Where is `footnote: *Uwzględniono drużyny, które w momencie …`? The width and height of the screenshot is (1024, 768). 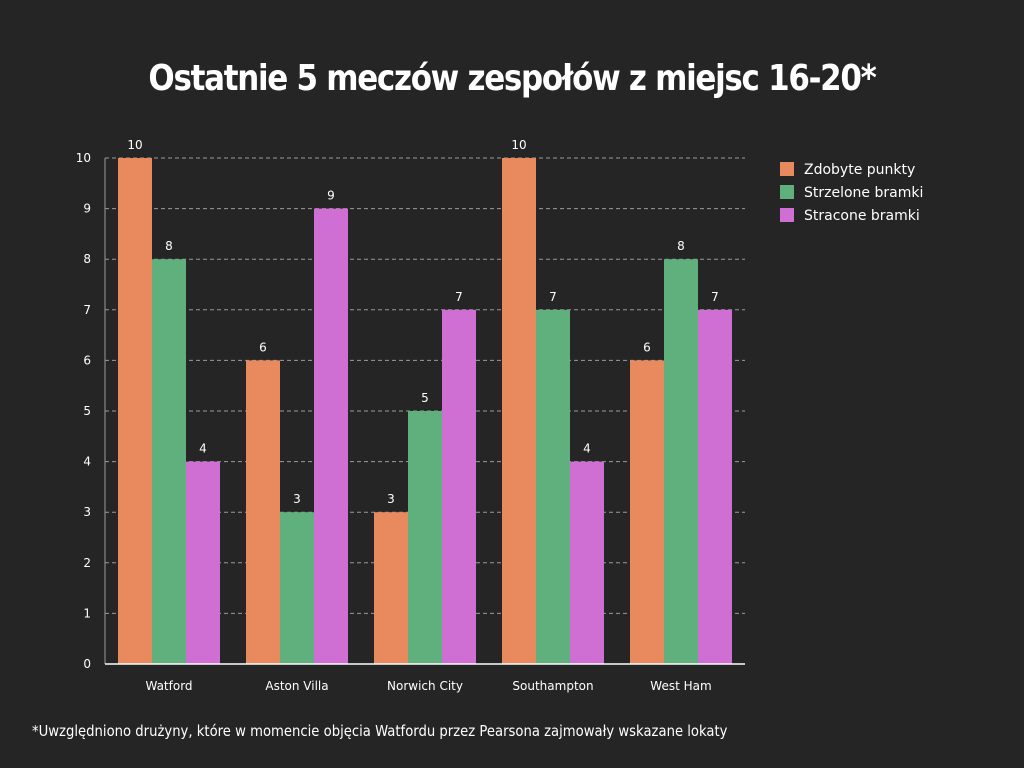 footnote: *Uwzględniono drużyny, które w momencie … is located at coordinates (380, 731).